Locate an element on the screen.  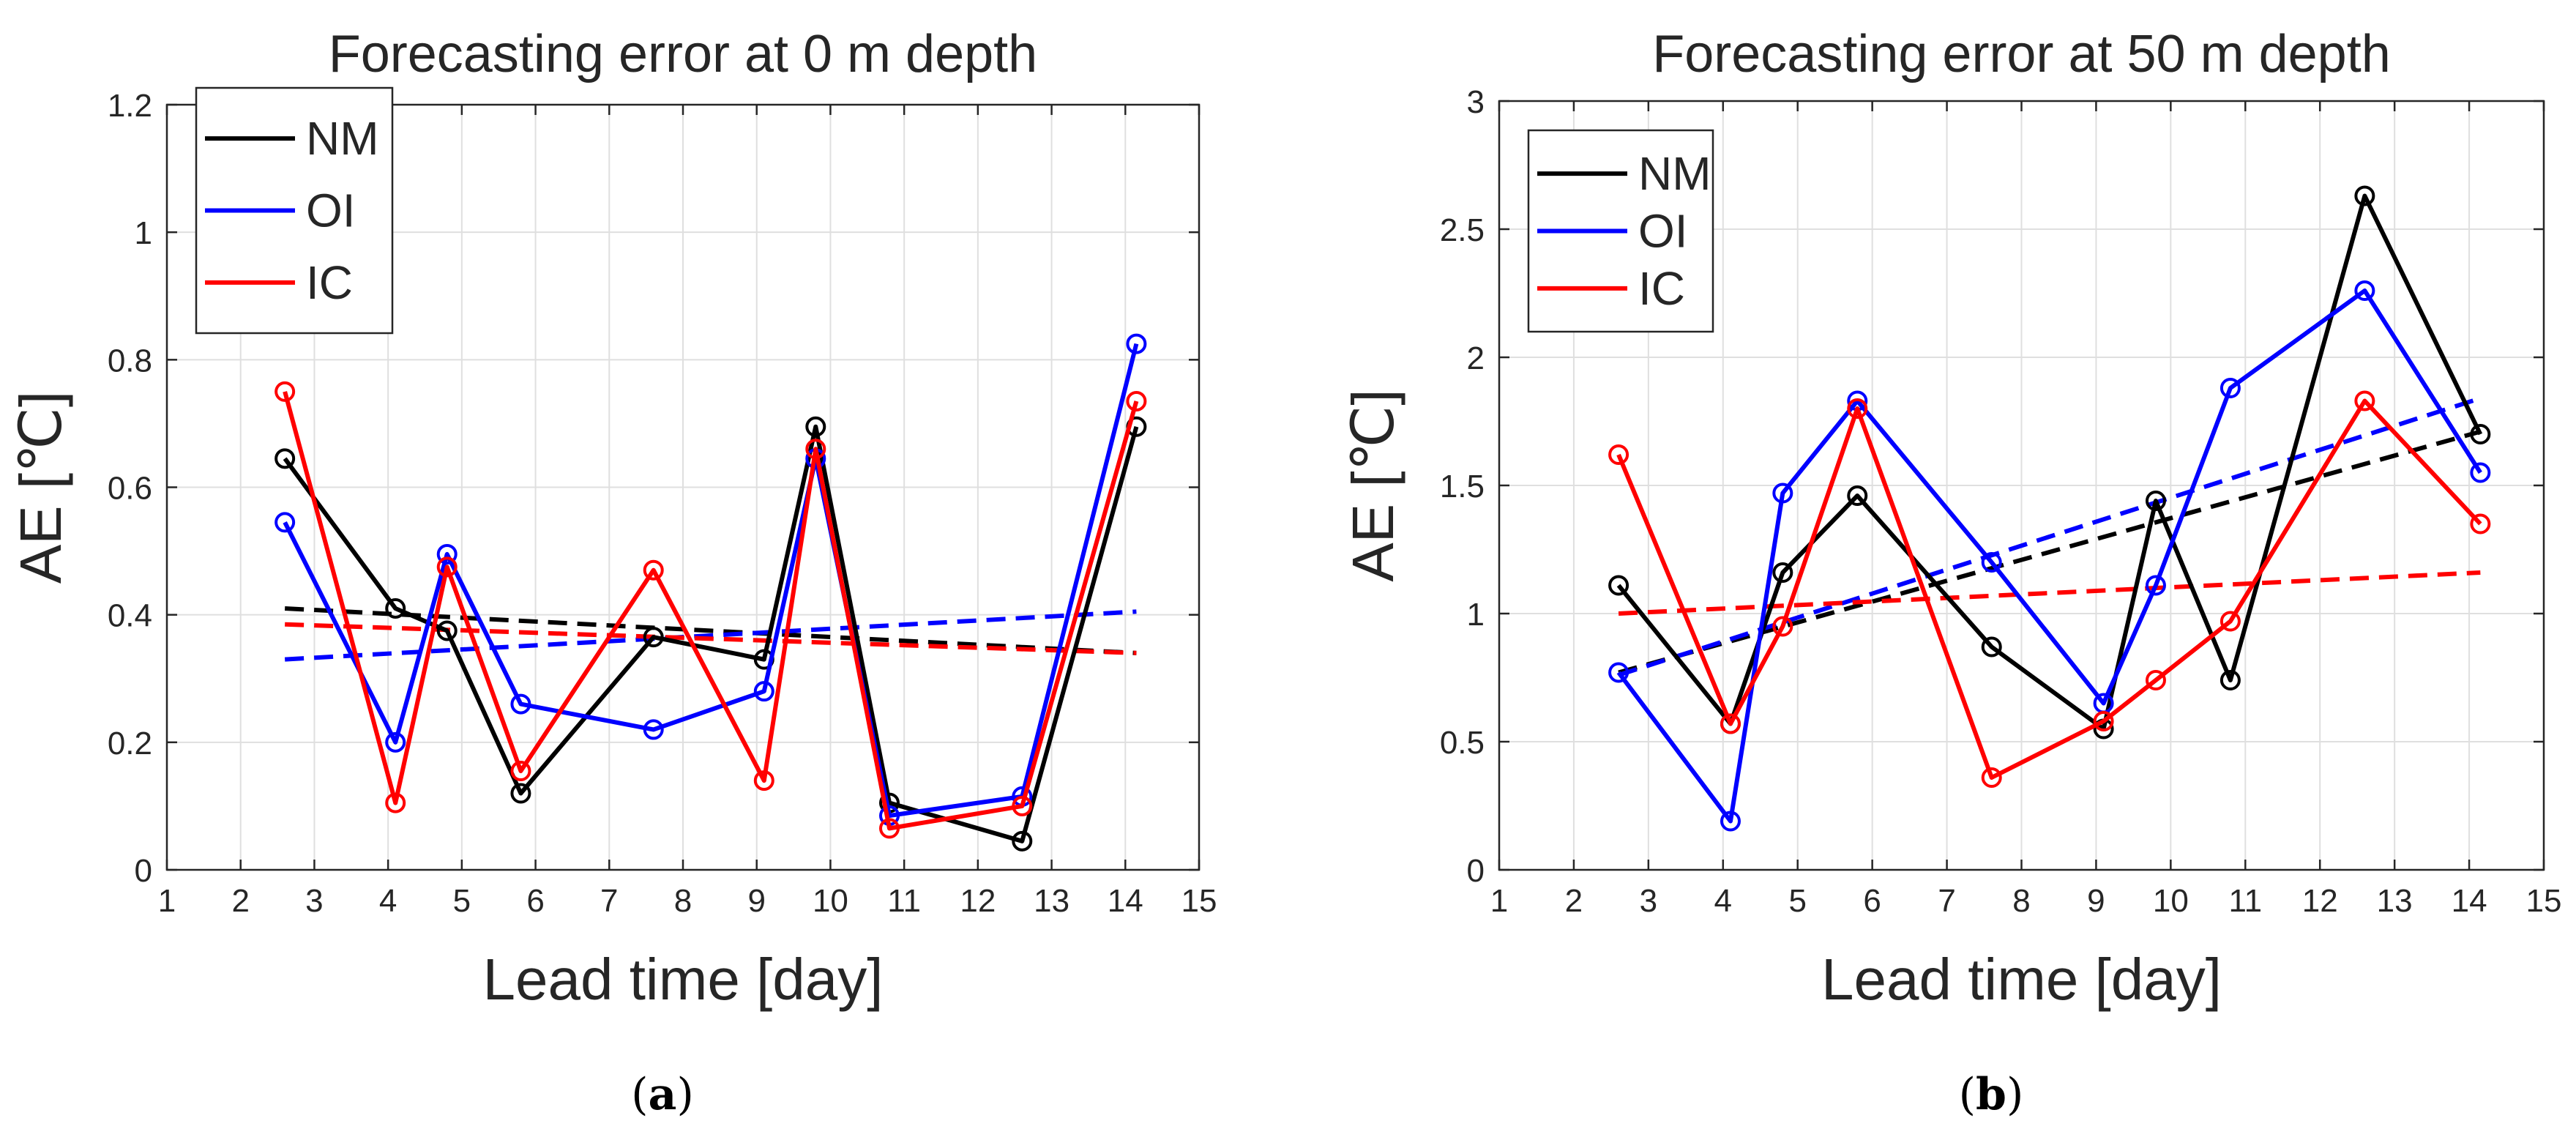
y-tick-label: 0.5 is located at coordinates (1462, 743).